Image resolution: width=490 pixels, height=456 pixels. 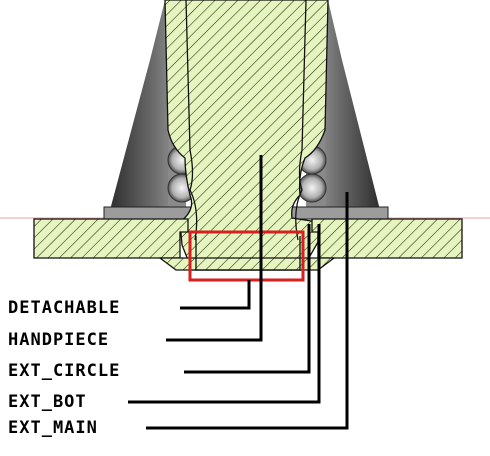 I want to click on flange-plate-right, so click(x=387, y=238).